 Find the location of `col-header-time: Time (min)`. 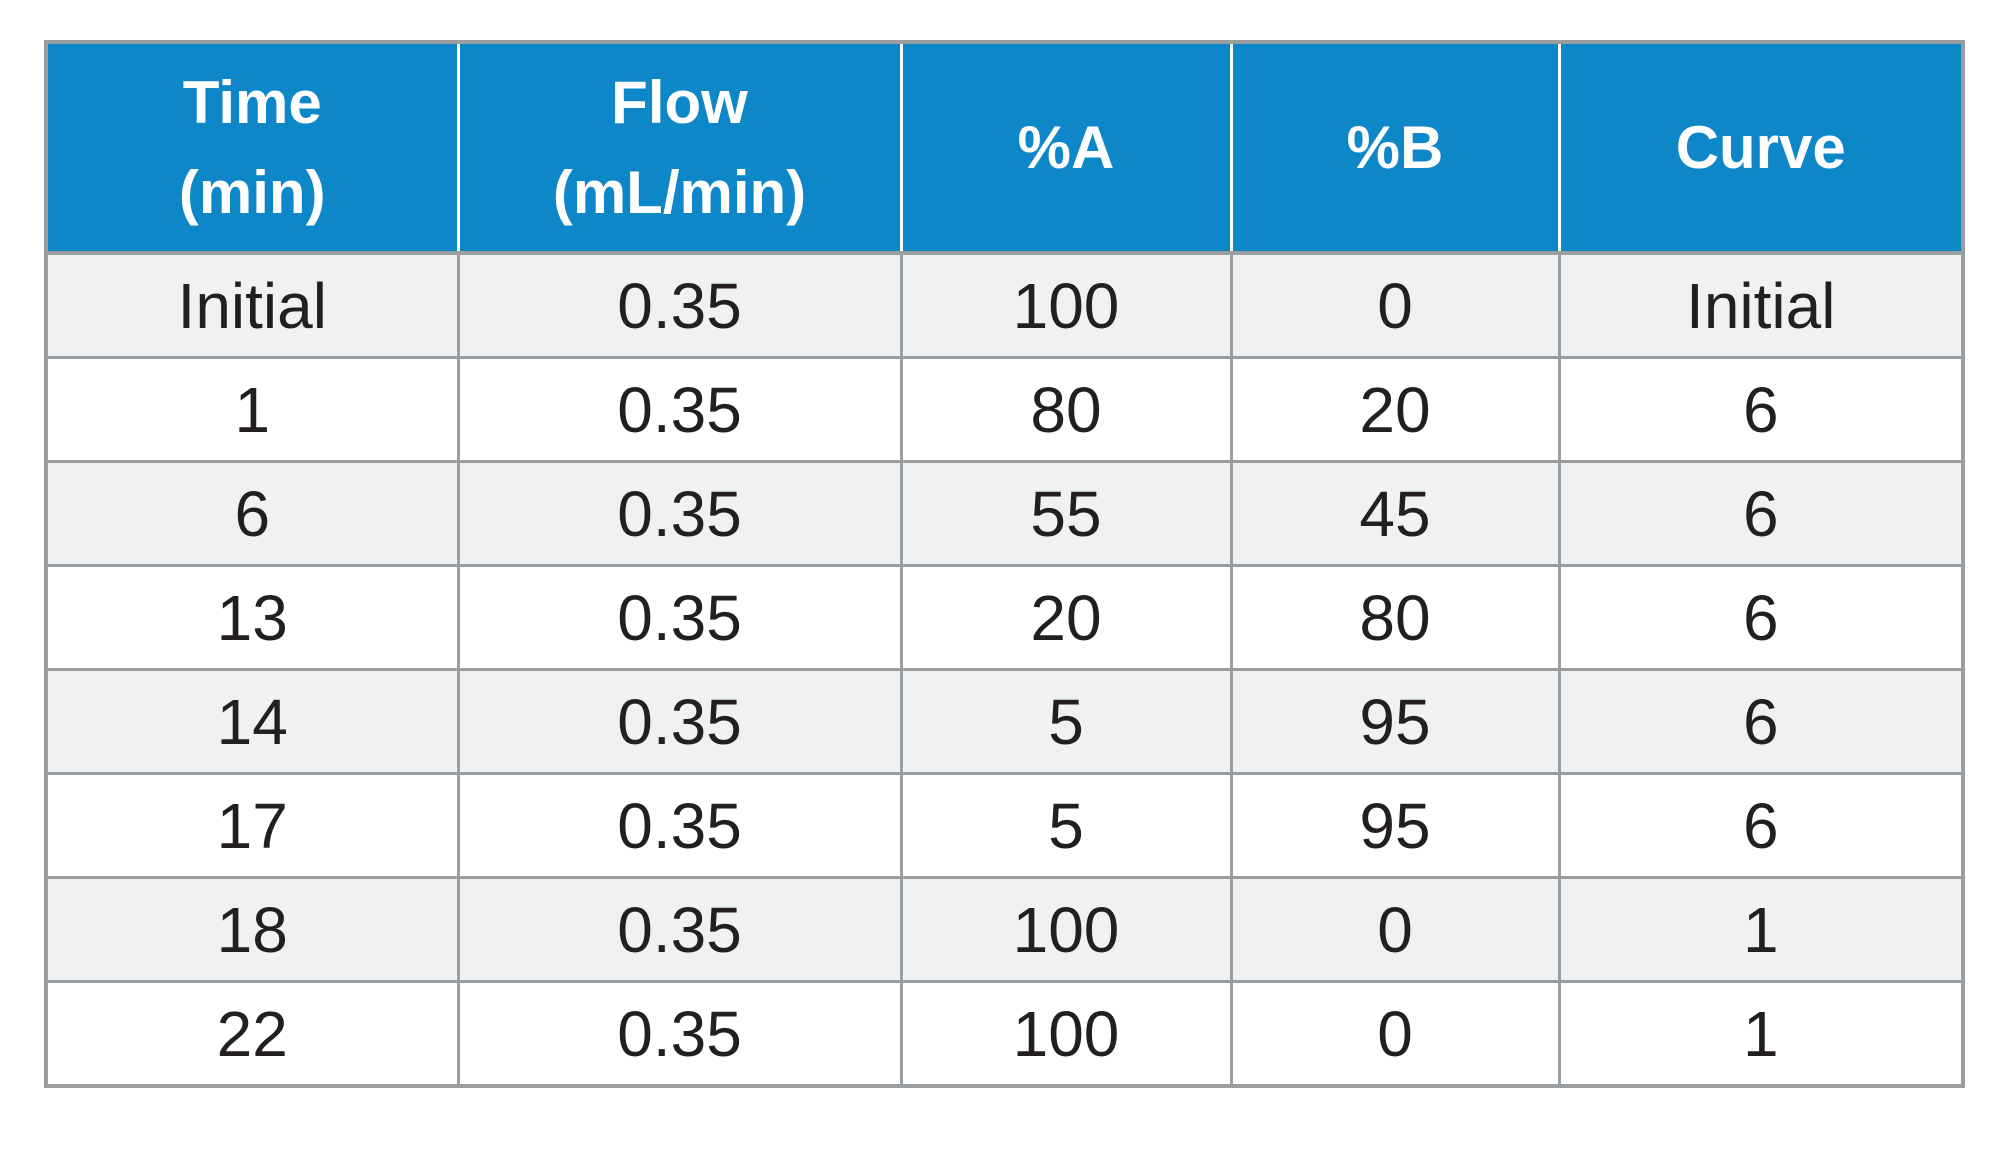

col-header-time: Time (min) is located at coordinates (251, 147).